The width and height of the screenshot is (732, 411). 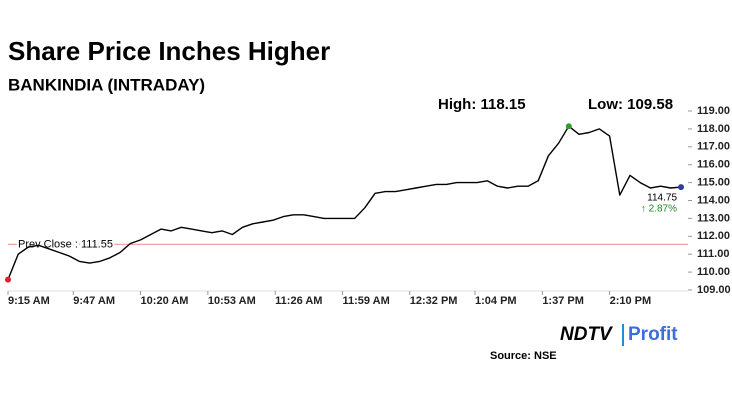 I want to click on x-tick-label: 10:53 AM, so click(x=232, y=301).